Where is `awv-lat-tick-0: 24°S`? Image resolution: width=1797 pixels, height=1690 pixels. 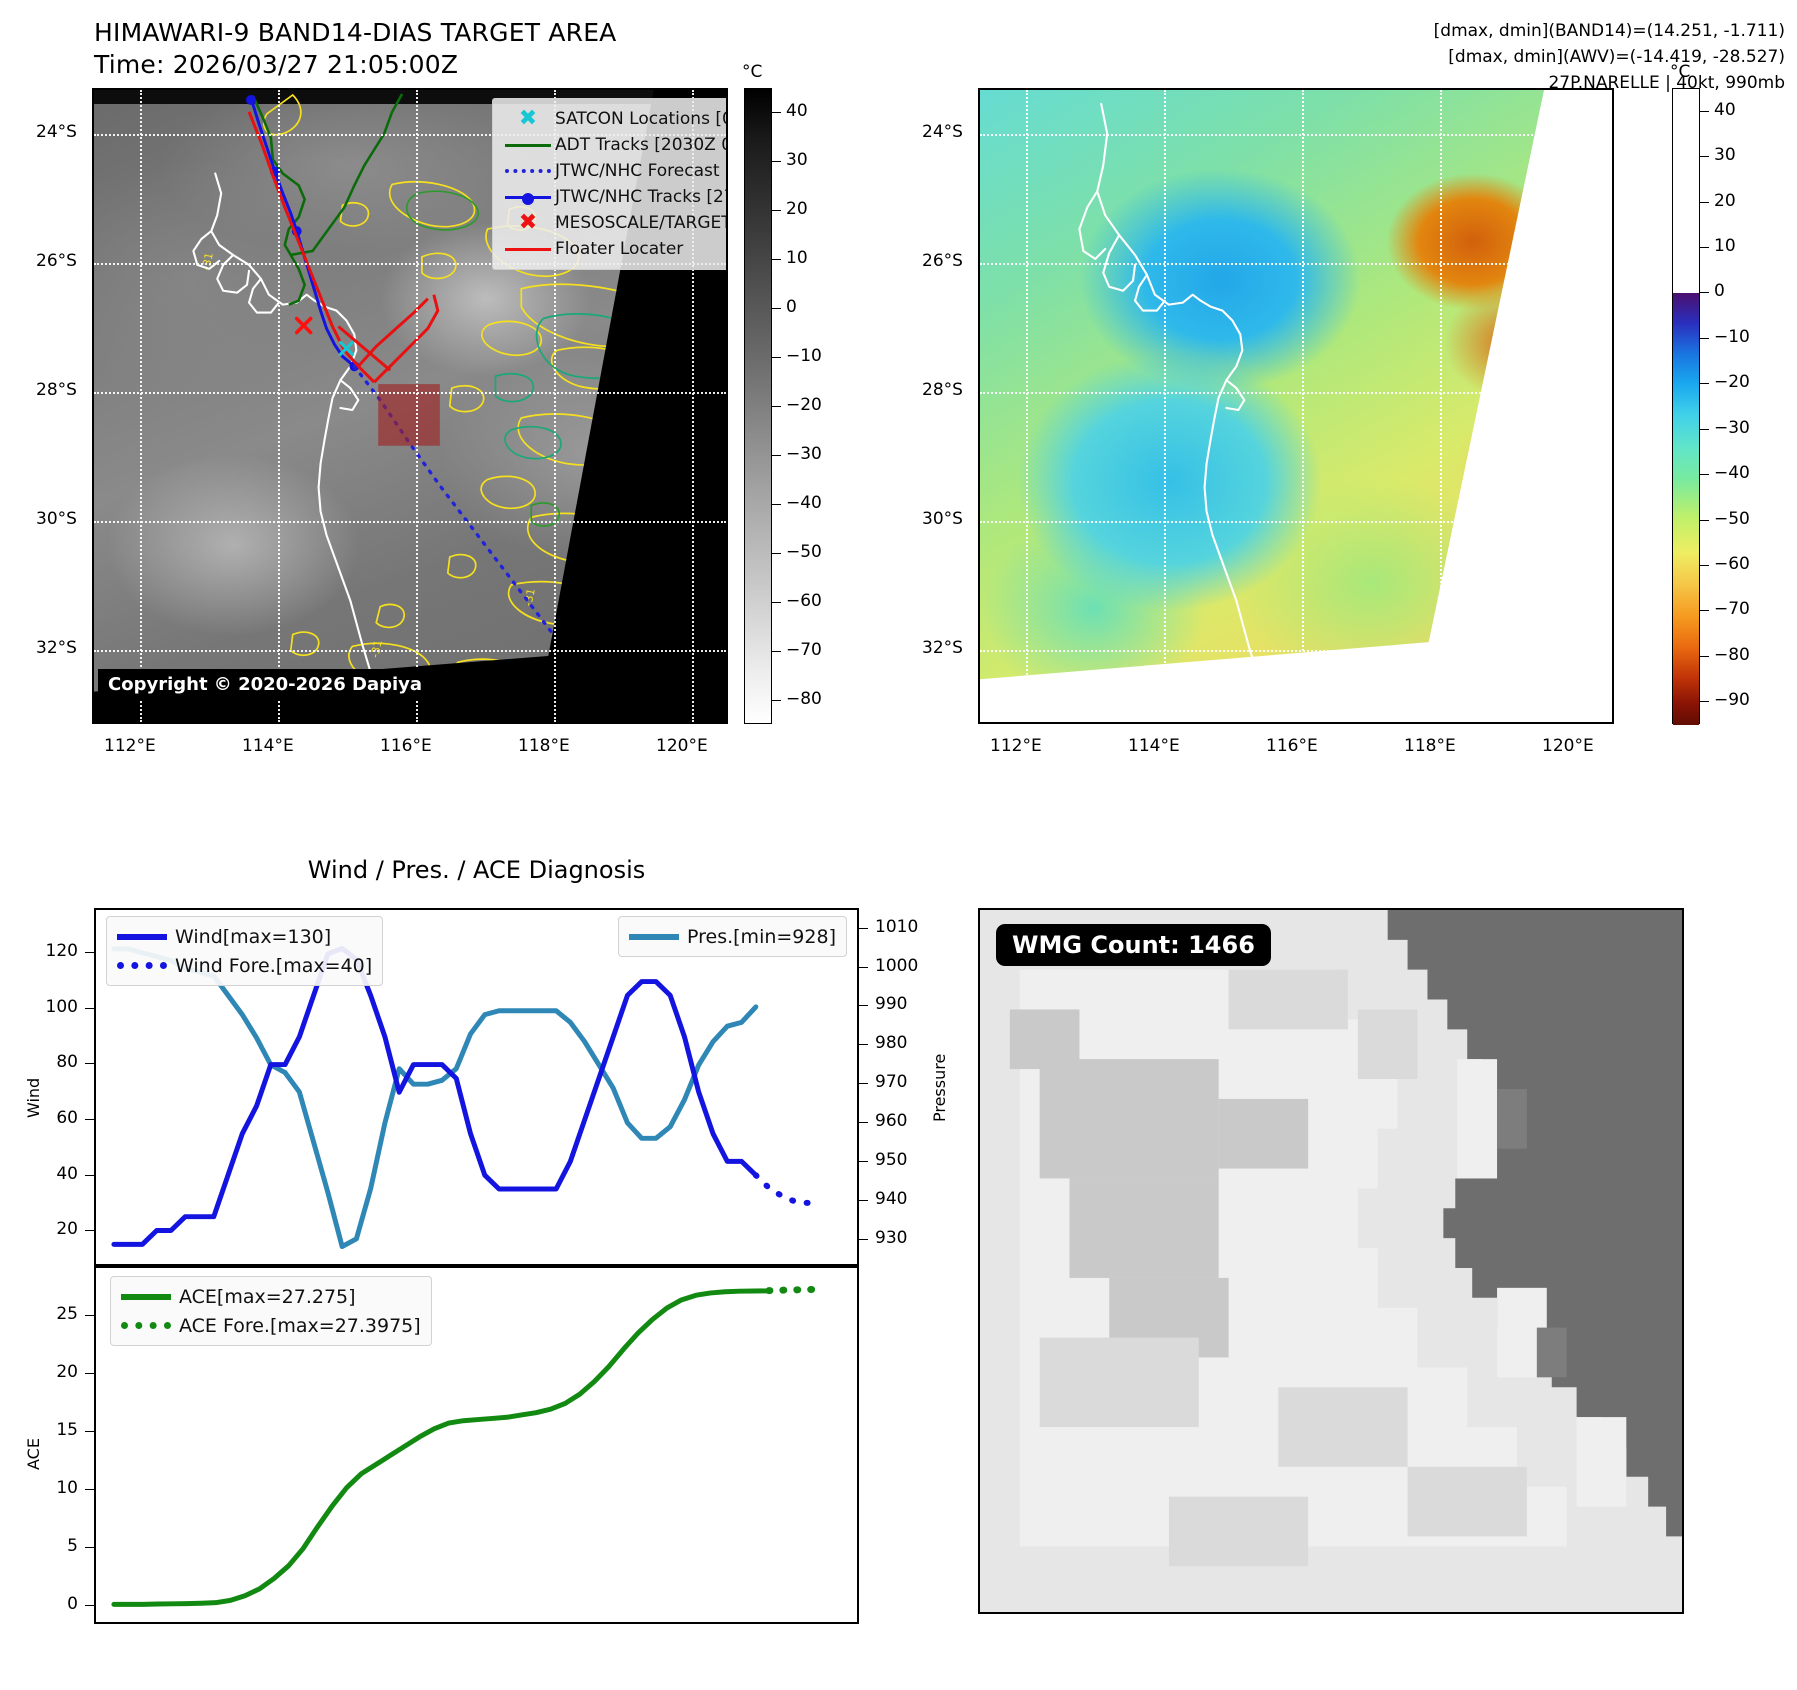
awv-lat-tick-0: 24°S is located at coordinates (942, 132).